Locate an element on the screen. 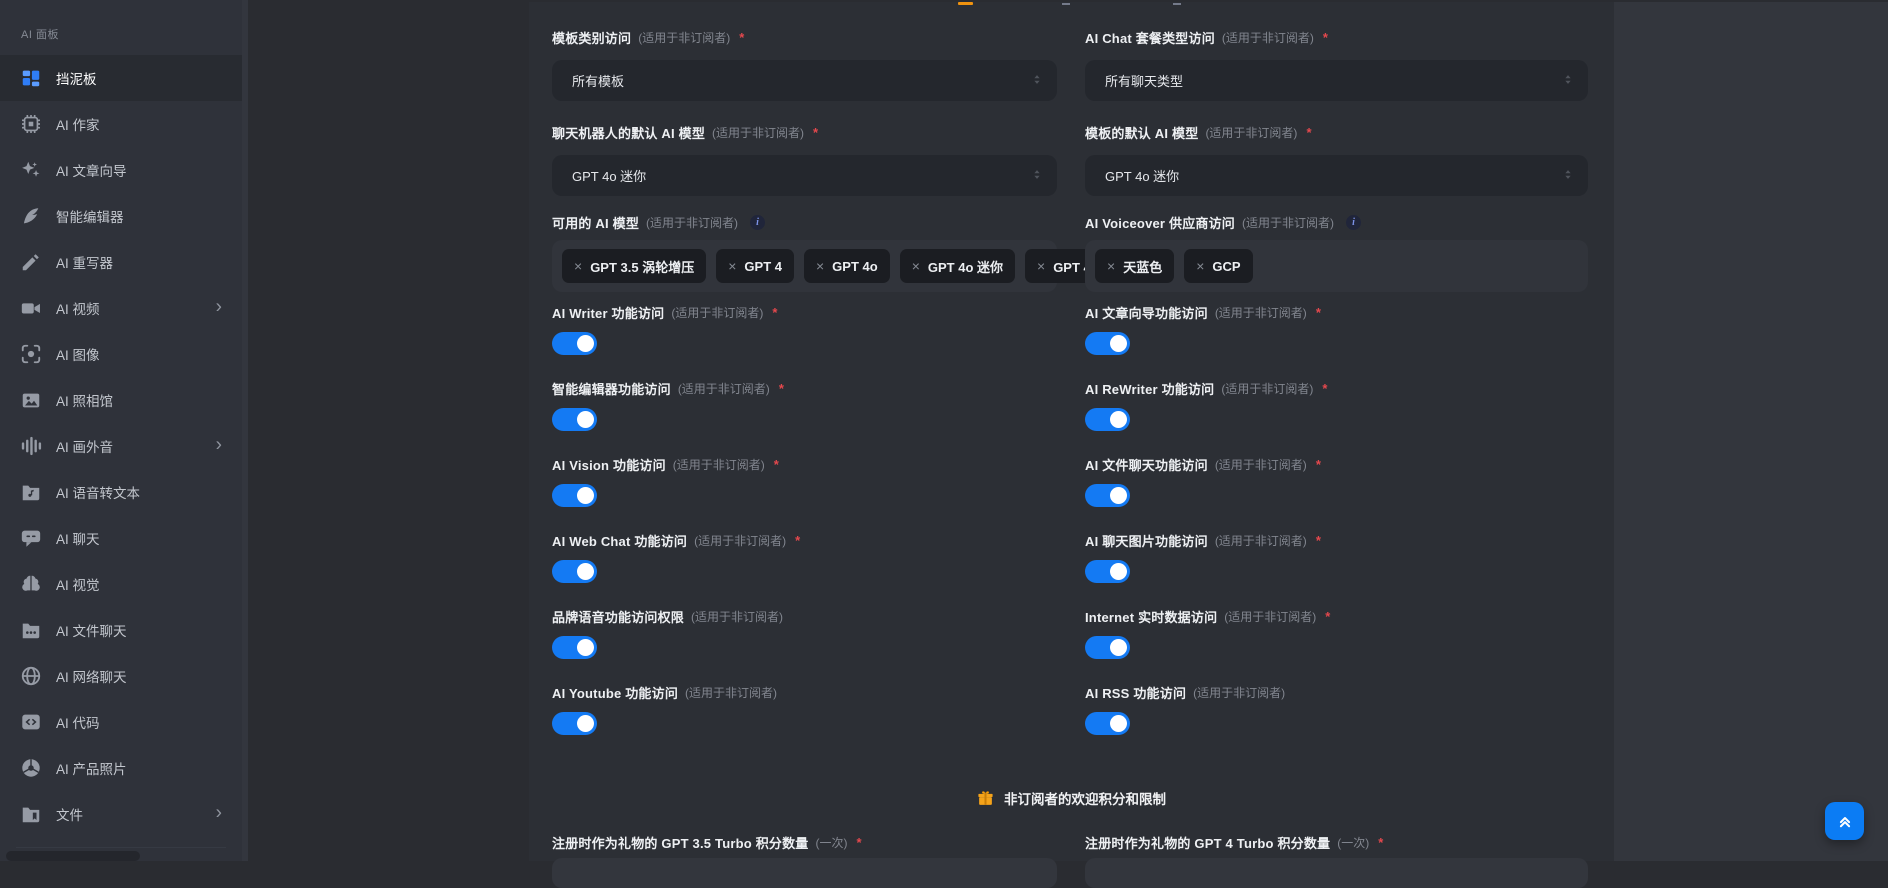  sidebar-item-ai-product-photo: AI 产品照片 is located at coordinates (121, 768).